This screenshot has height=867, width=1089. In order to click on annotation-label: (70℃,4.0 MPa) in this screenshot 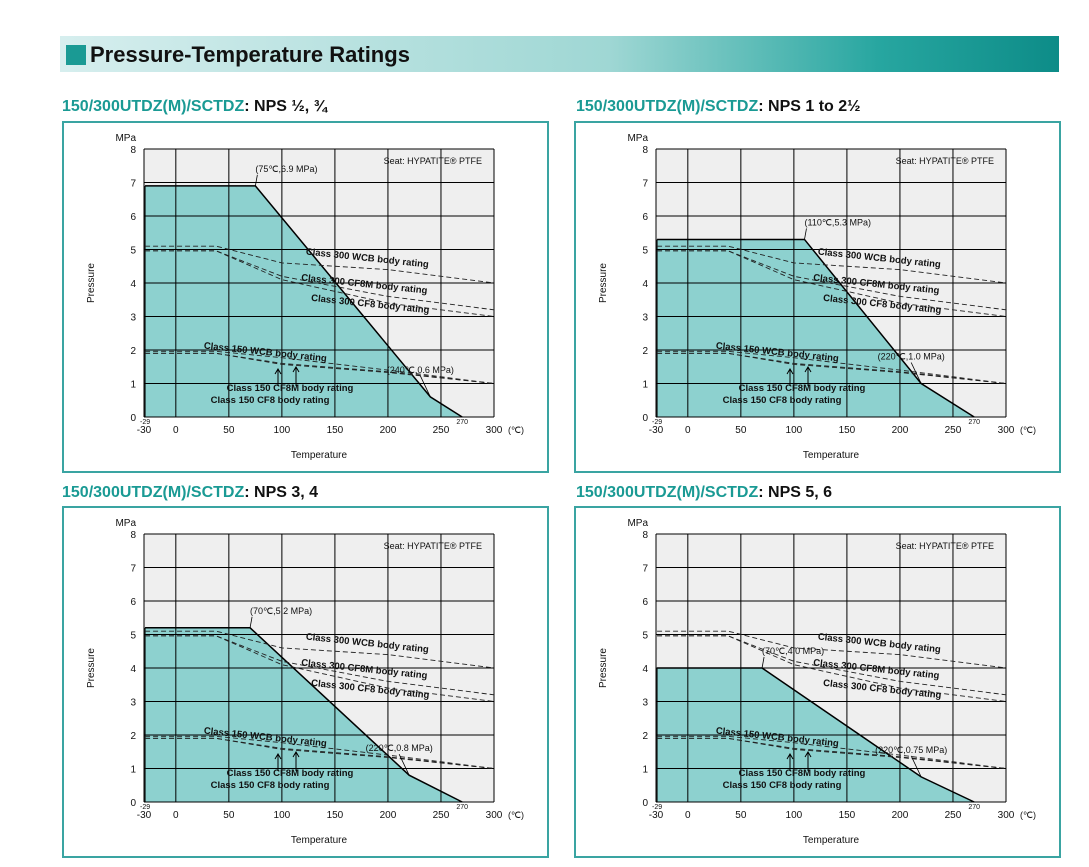, I will do `click(793, 651)`.